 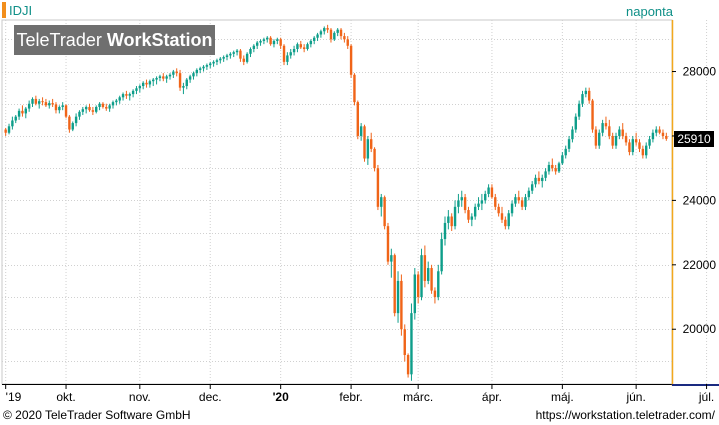 I want to click on x-tick-label: nov., so click(x=140, y=397).